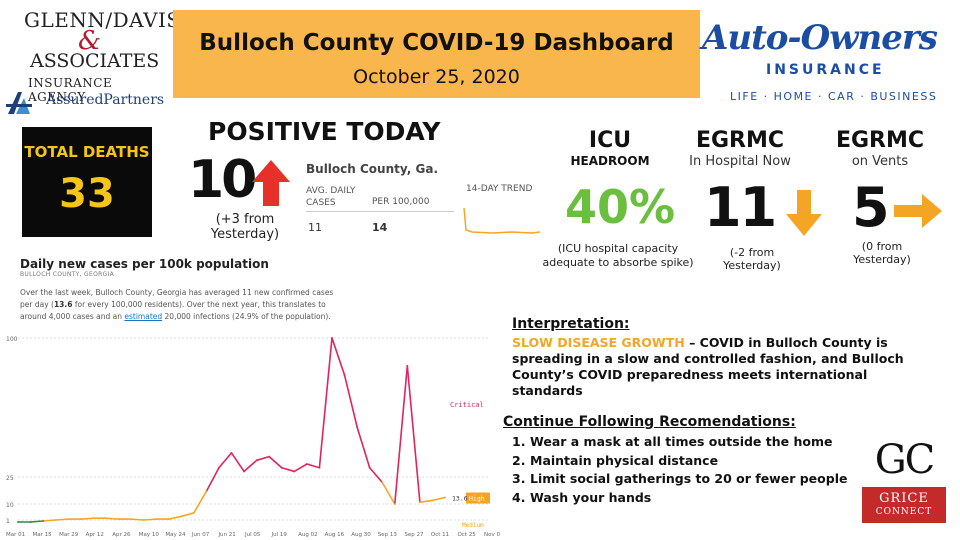 Image resolution: width=960 pixels, height=540 pixels. Describe the element at coordinates (121, 535) in the screenshot. I see `x-tick-label: Apr 26` at that location.